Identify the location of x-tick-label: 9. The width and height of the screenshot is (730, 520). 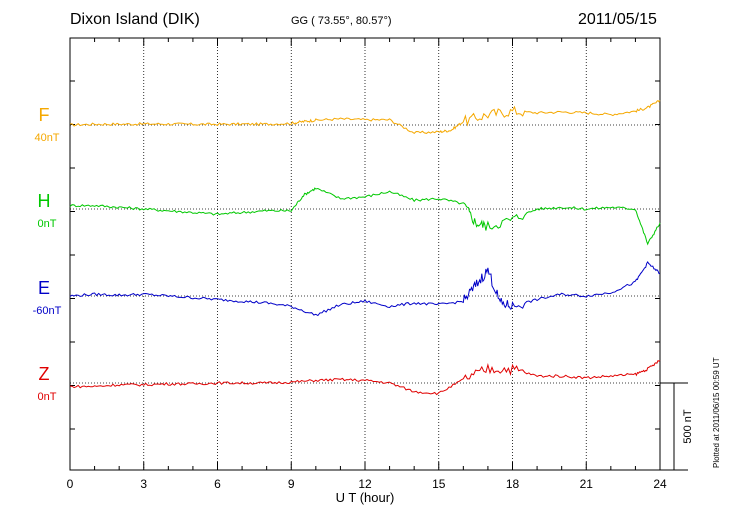
(291, 484).